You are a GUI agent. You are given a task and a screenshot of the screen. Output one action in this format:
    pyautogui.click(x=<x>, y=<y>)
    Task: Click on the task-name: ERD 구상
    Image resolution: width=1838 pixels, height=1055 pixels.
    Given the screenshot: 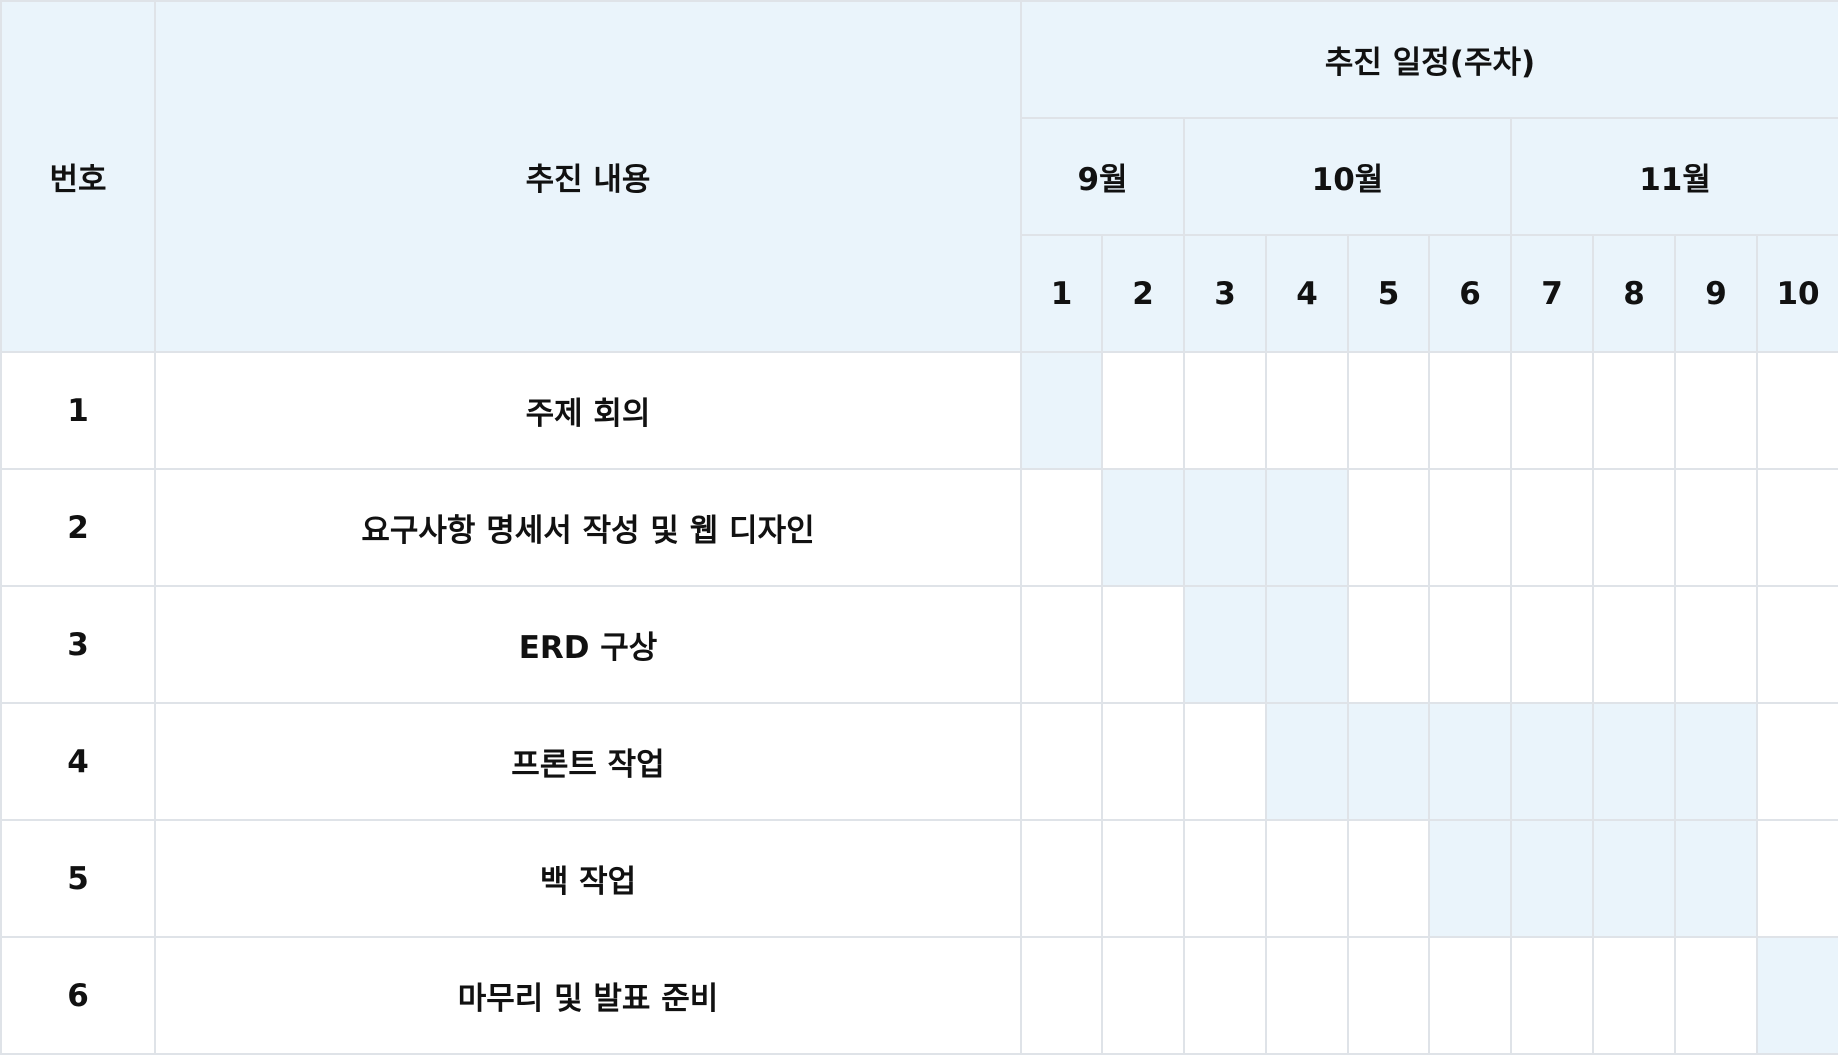 What is the action you would take?
    pyautogui.click(x=588, y=644)
    